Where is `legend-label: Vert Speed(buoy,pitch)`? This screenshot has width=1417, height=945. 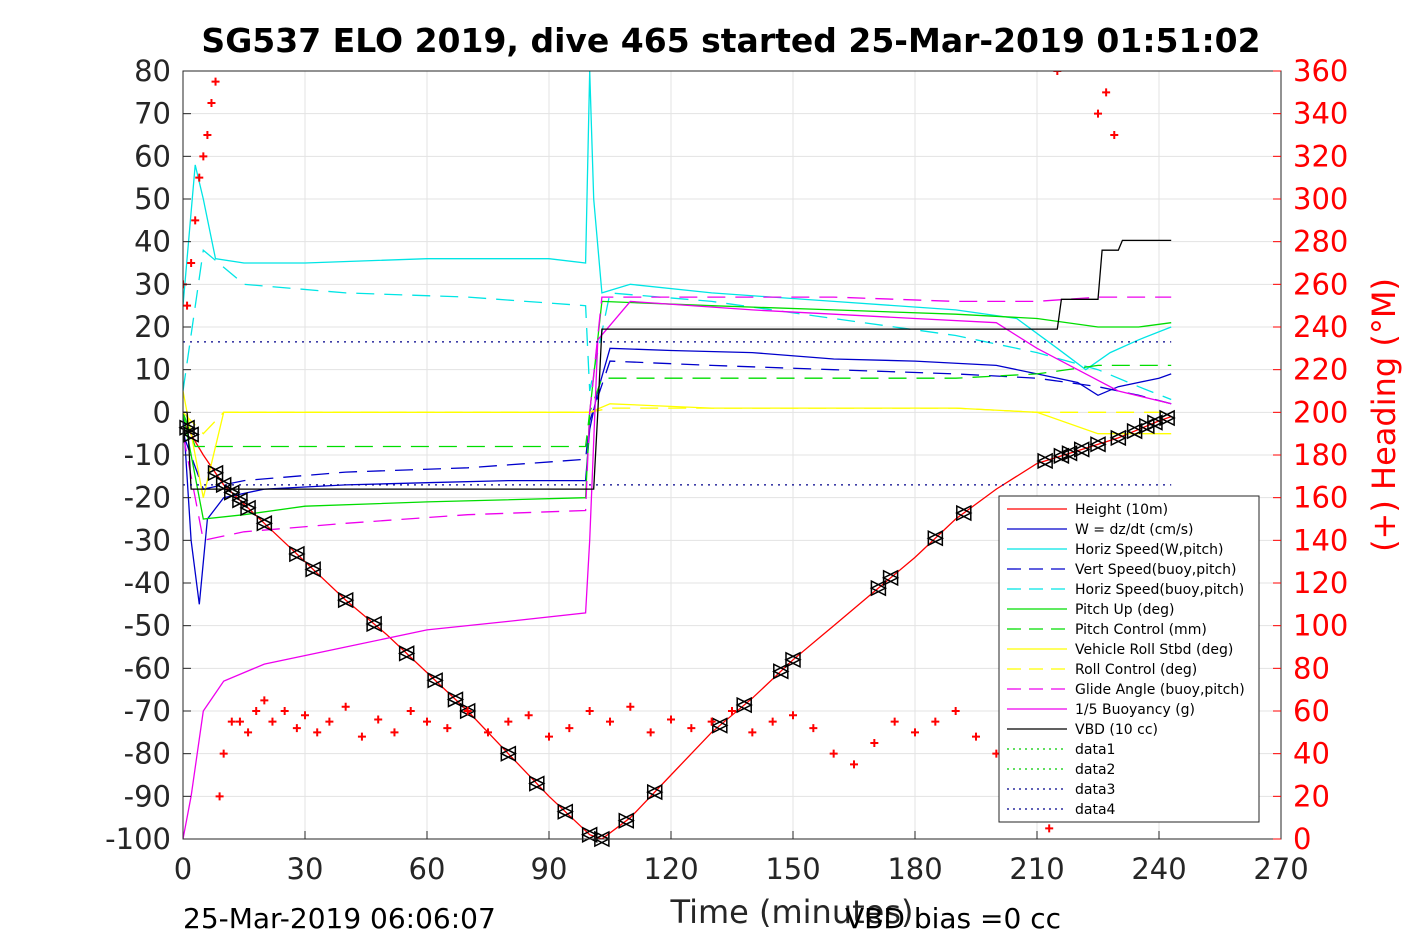 legend-label: Vert Speed(buoy,pitch) is located at coordinates (1156, 570).